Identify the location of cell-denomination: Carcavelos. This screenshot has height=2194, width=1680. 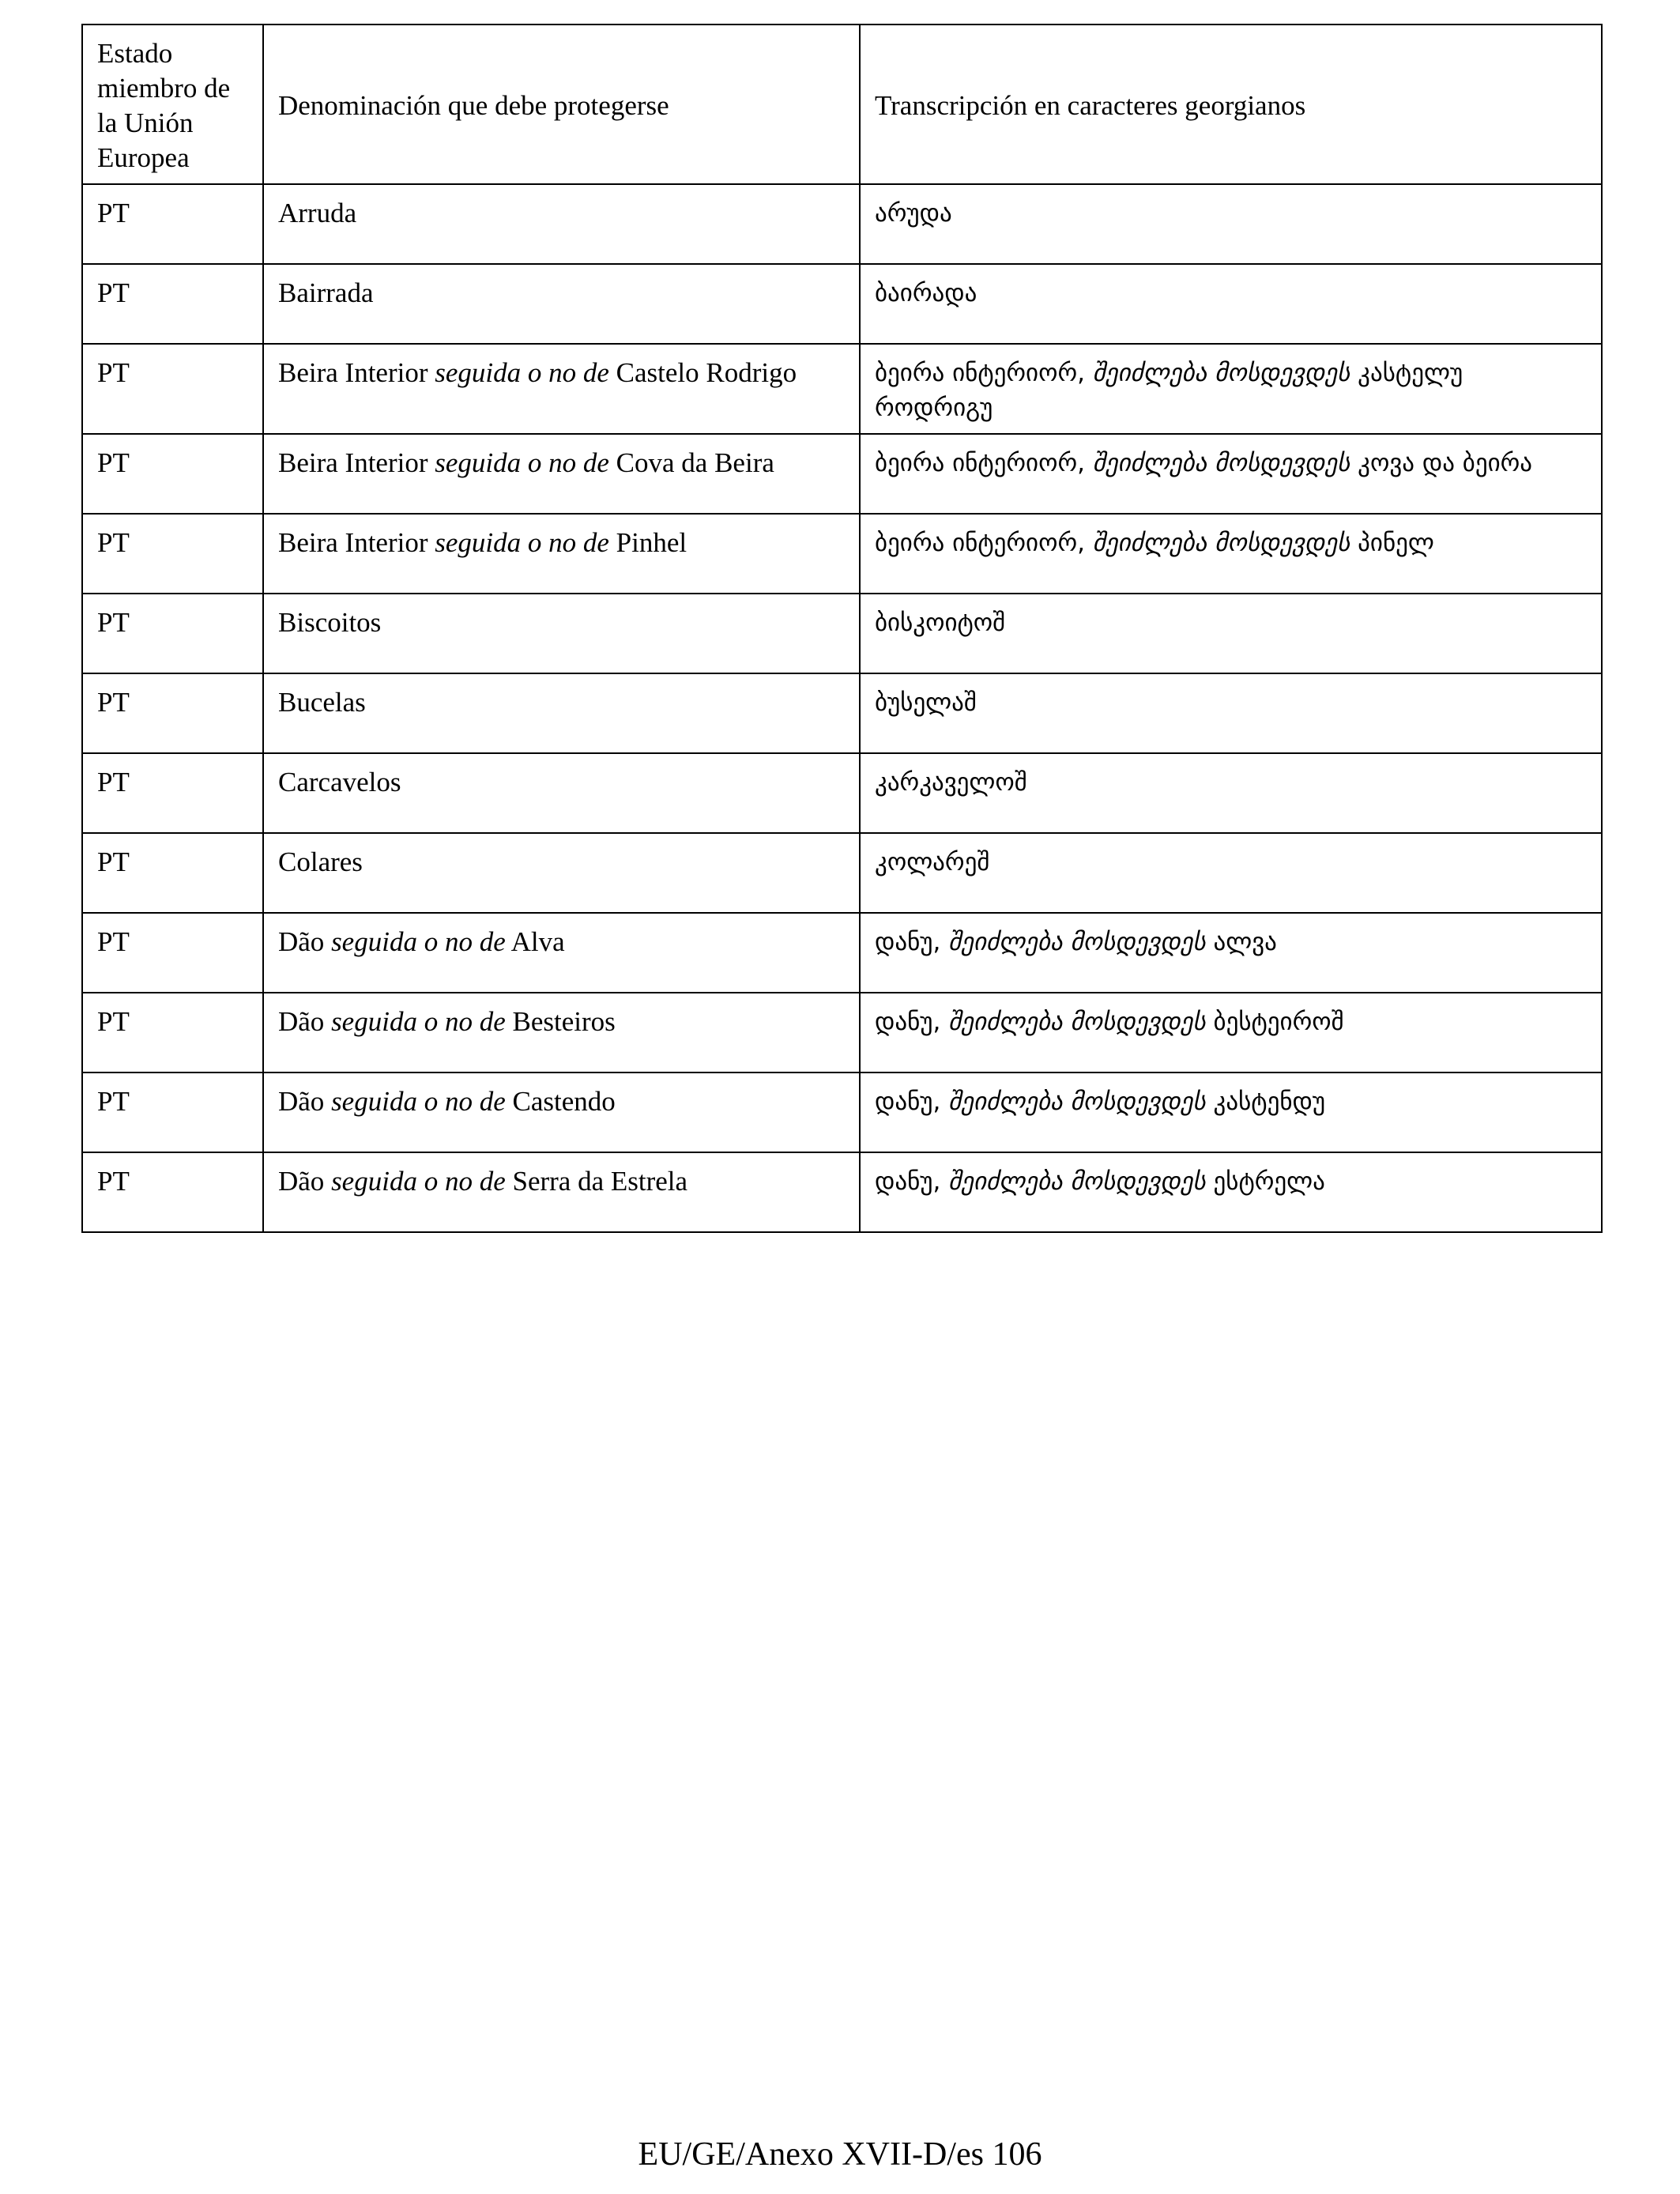
(561, 793).